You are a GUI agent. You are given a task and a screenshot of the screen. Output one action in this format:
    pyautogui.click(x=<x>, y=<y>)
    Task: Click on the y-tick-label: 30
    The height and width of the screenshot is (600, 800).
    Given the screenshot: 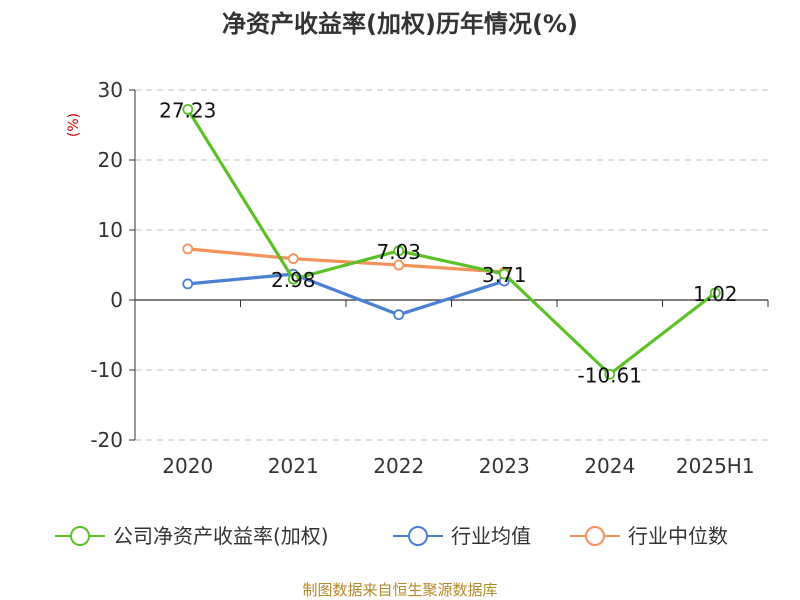 What is the action you would take?
    pyautogui.click(x=110, y=90)
    